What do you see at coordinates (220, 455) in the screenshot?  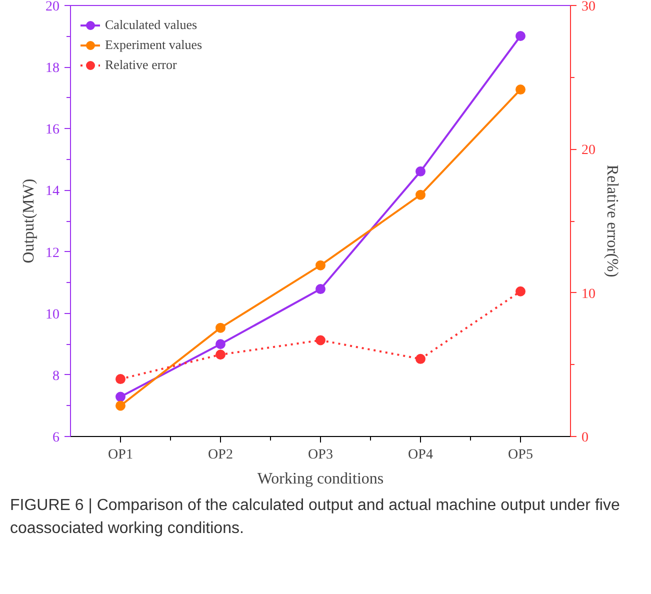 I see `x-tick-label: OP2` at bounding box center [220, 455].